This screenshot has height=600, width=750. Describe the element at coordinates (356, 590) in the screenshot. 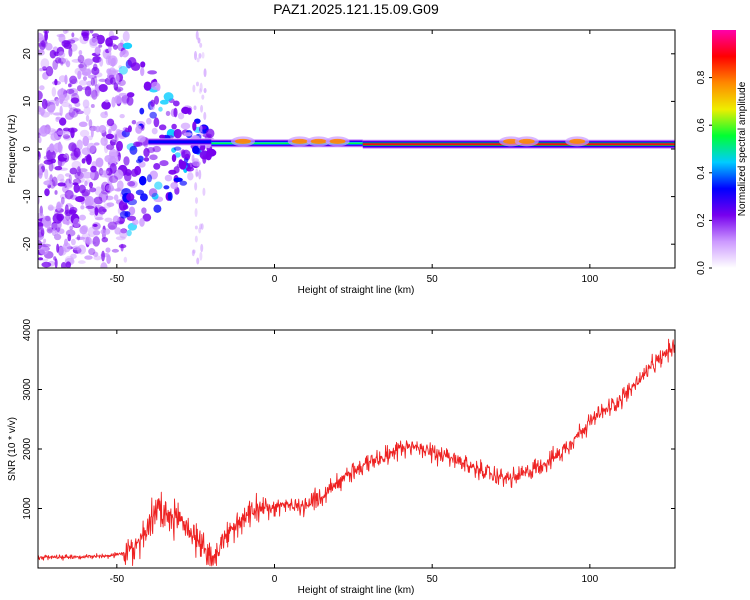

I see `snr-x-label: Height of straight line (km)` at that location.